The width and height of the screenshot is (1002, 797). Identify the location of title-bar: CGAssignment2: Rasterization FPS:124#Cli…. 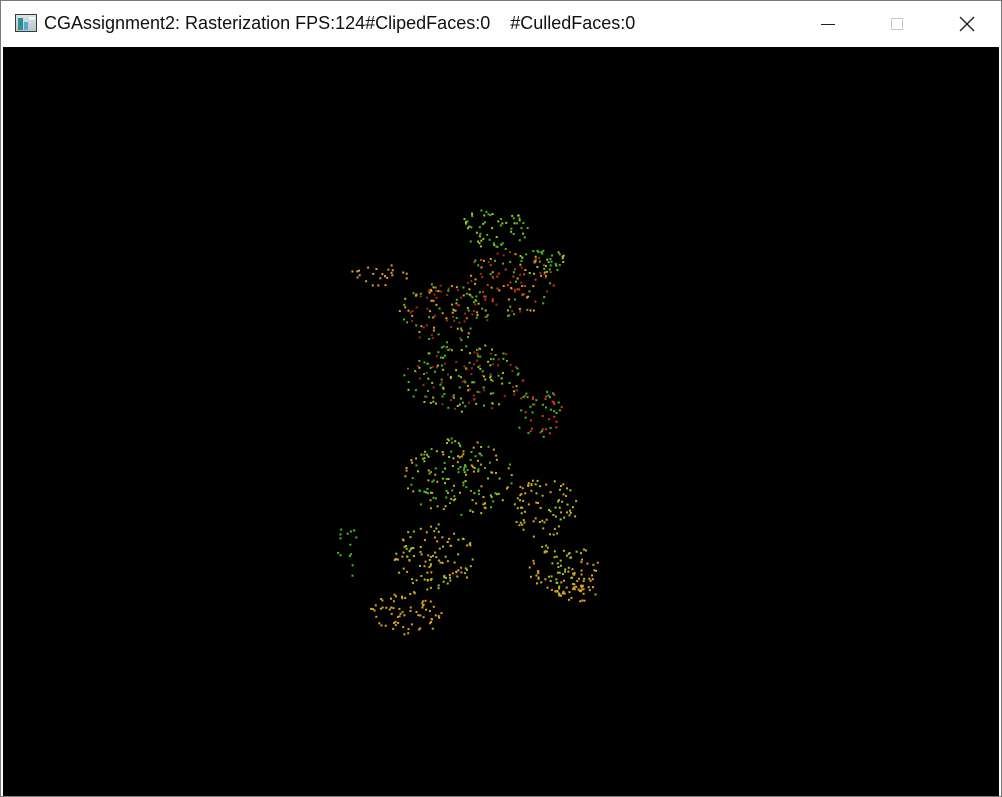
(501, 24).